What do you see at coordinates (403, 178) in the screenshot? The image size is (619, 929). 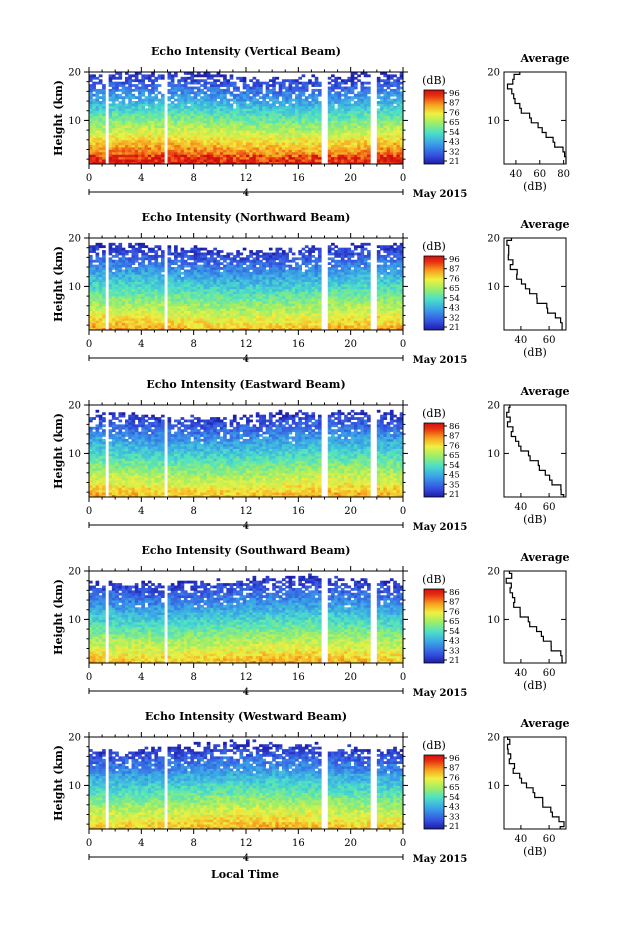 I see `x-tick-label: 0` at bounding box center [403, 178].